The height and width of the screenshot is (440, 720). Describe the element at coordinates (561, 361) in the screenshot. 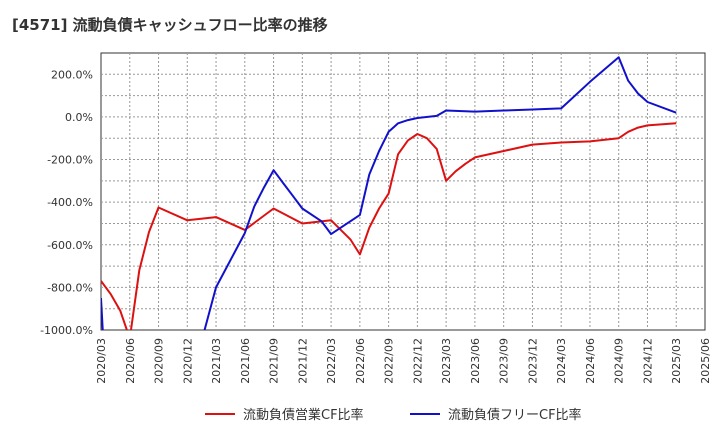

I see `x-tick-label: 2024/03` at that location.